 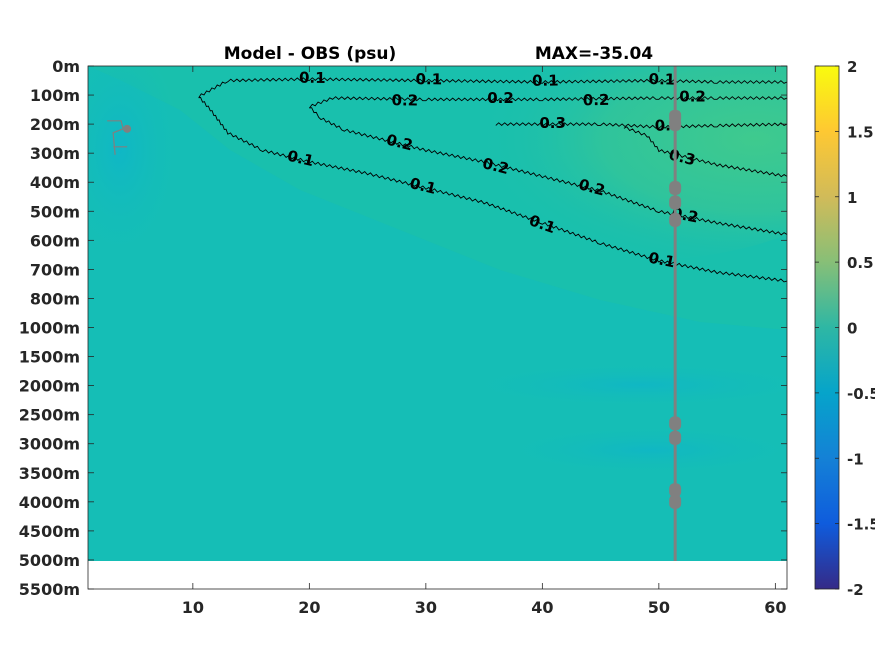 I want to click on instrument-sensor, so click(x=127, y=128).